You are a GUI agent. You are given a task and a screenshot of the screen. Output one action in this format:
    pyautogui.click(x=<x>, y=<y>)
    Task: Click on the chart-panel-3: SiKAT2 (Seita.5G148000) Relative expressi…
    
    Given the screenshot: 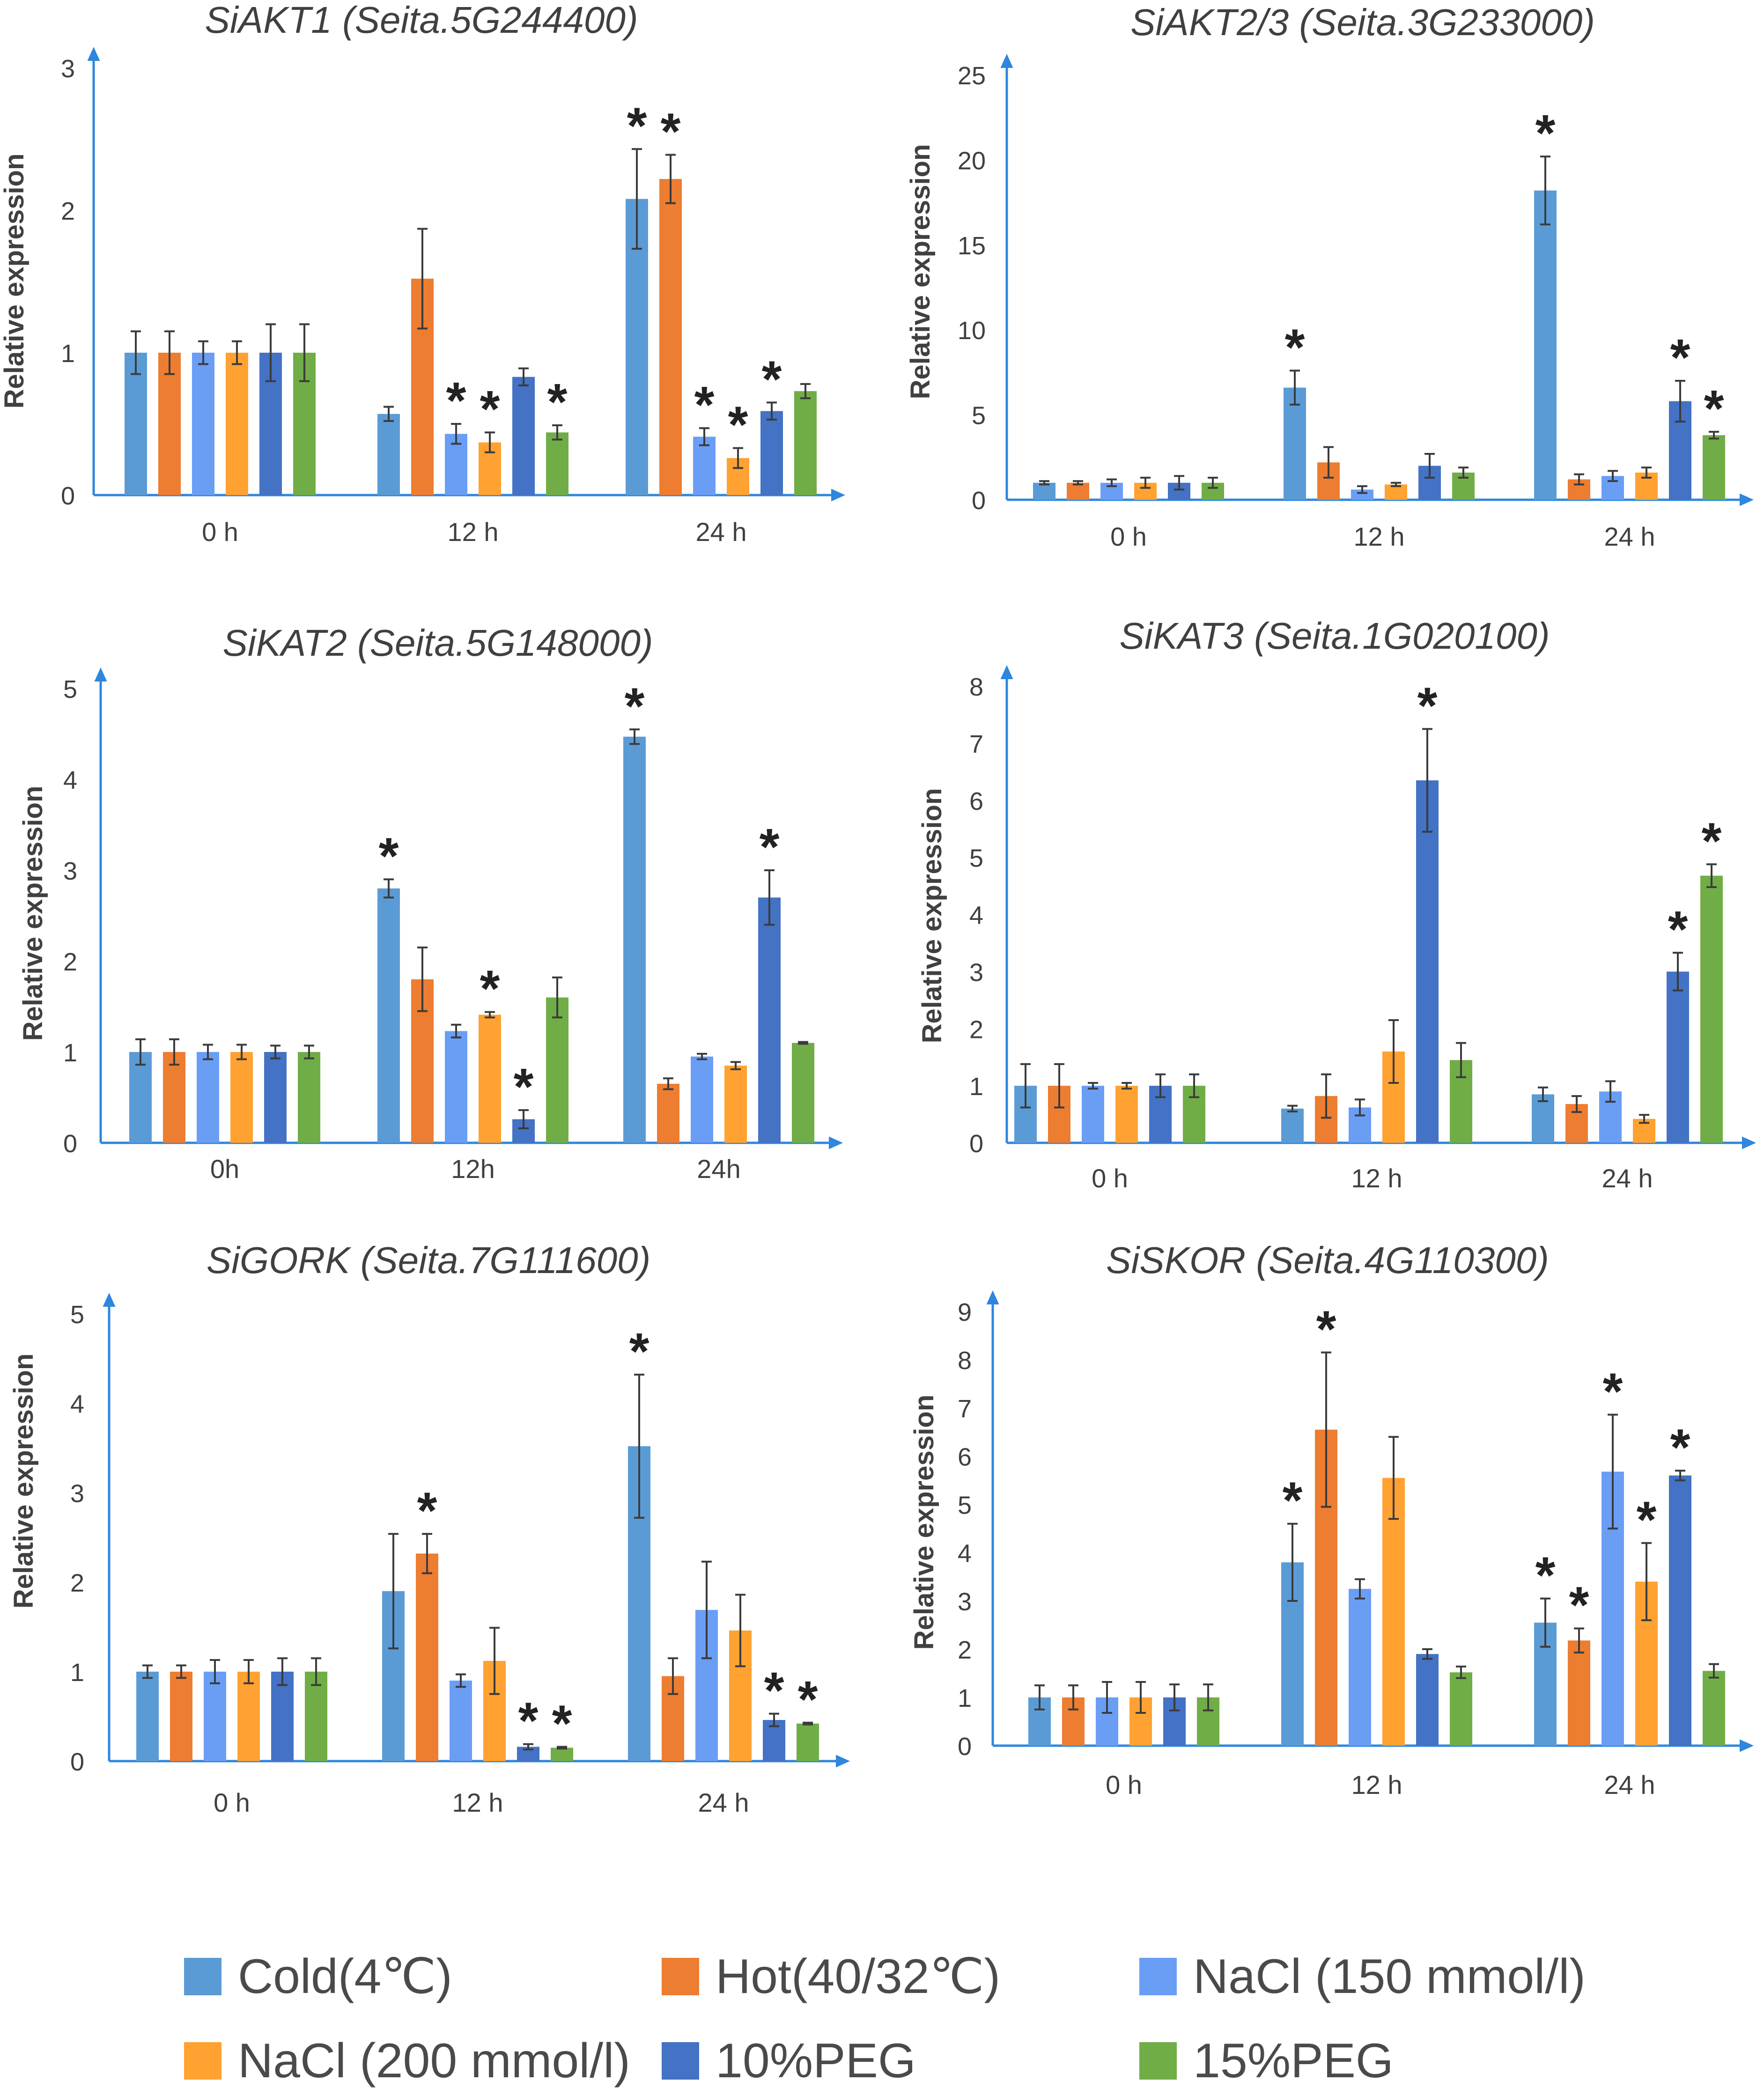 What is the action you would take?
    pyautogui.click(x=430, y=903)
    